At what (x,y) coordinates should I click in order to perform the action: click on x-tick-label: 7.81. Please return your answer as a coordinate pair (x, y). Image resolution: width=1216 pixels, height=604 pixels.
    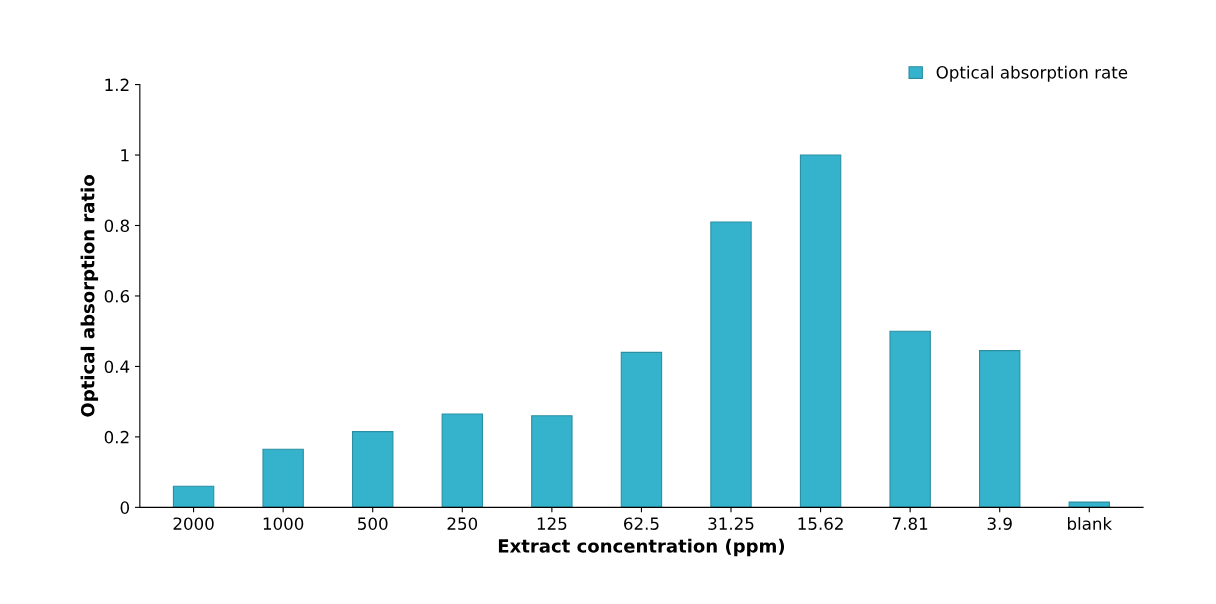
    Looking at the image, I should click on (910, 523).